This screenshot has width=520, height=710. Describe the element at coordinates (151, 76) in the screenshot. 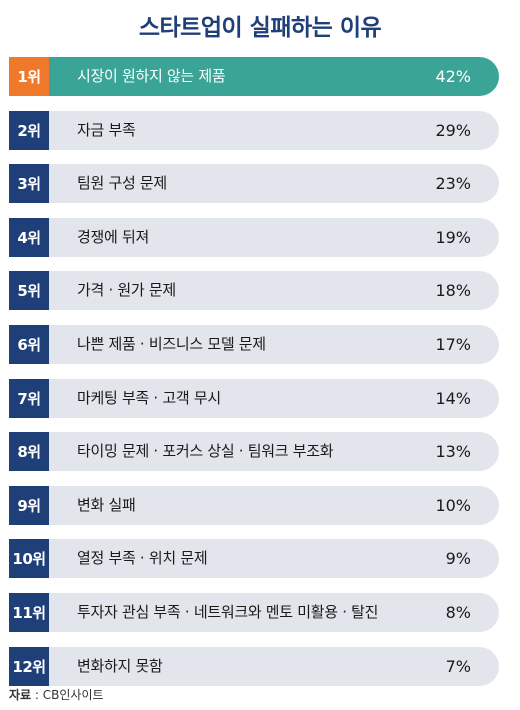

I see `category-label: 시장이 원하지 않는 제품` at that location.